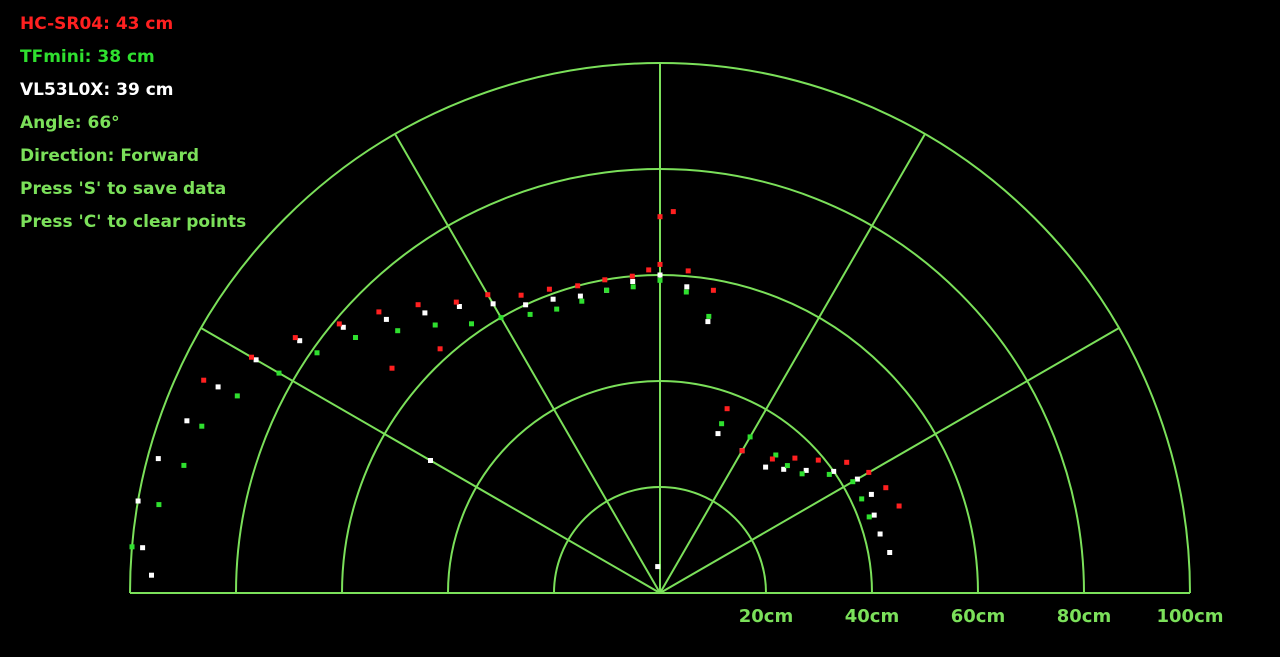  What do you see at coordinates (766, 616) in the screenshot?
I see `range-label-20cm: 20cm` at bounding box center [766, 616].